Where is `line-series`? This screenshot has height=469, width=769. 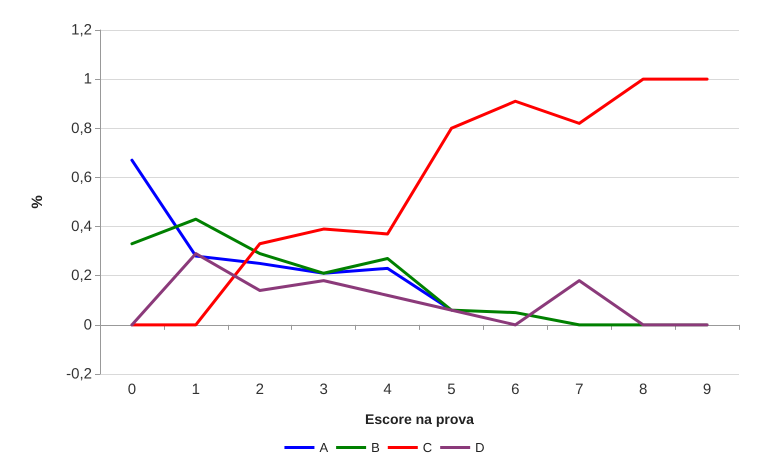
line-series is located at coordinates (419, 289).